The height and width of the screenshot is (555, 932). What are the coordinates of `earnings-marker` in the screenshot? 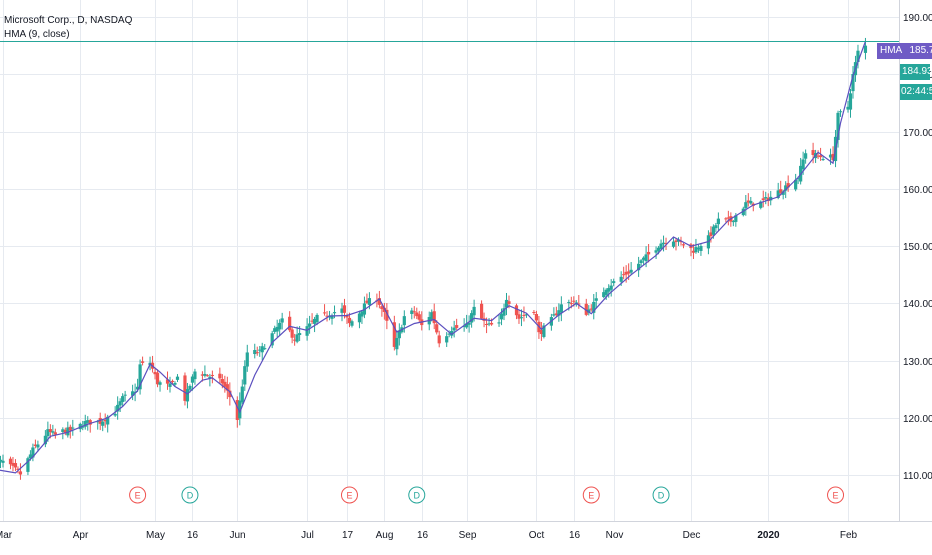 It's located at (349, 495).